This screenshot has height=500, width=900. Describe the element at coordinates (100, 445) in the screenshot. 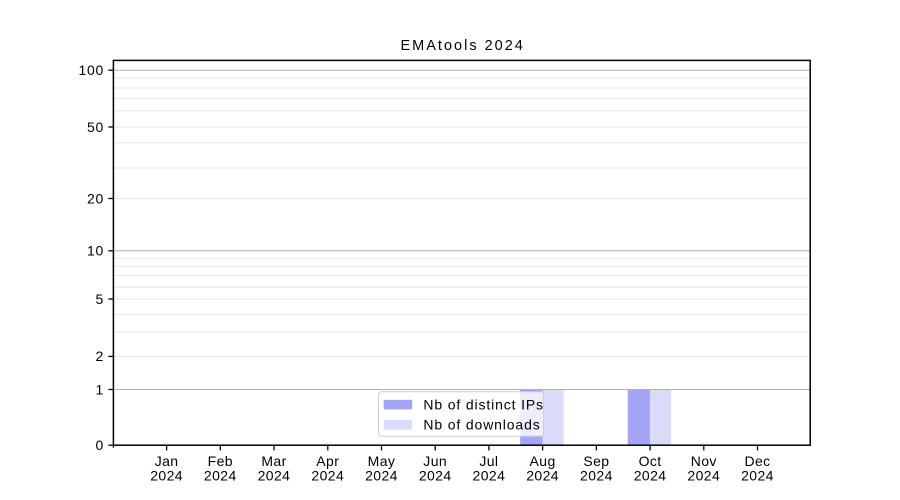

I see `svg-text: 0` at that location.